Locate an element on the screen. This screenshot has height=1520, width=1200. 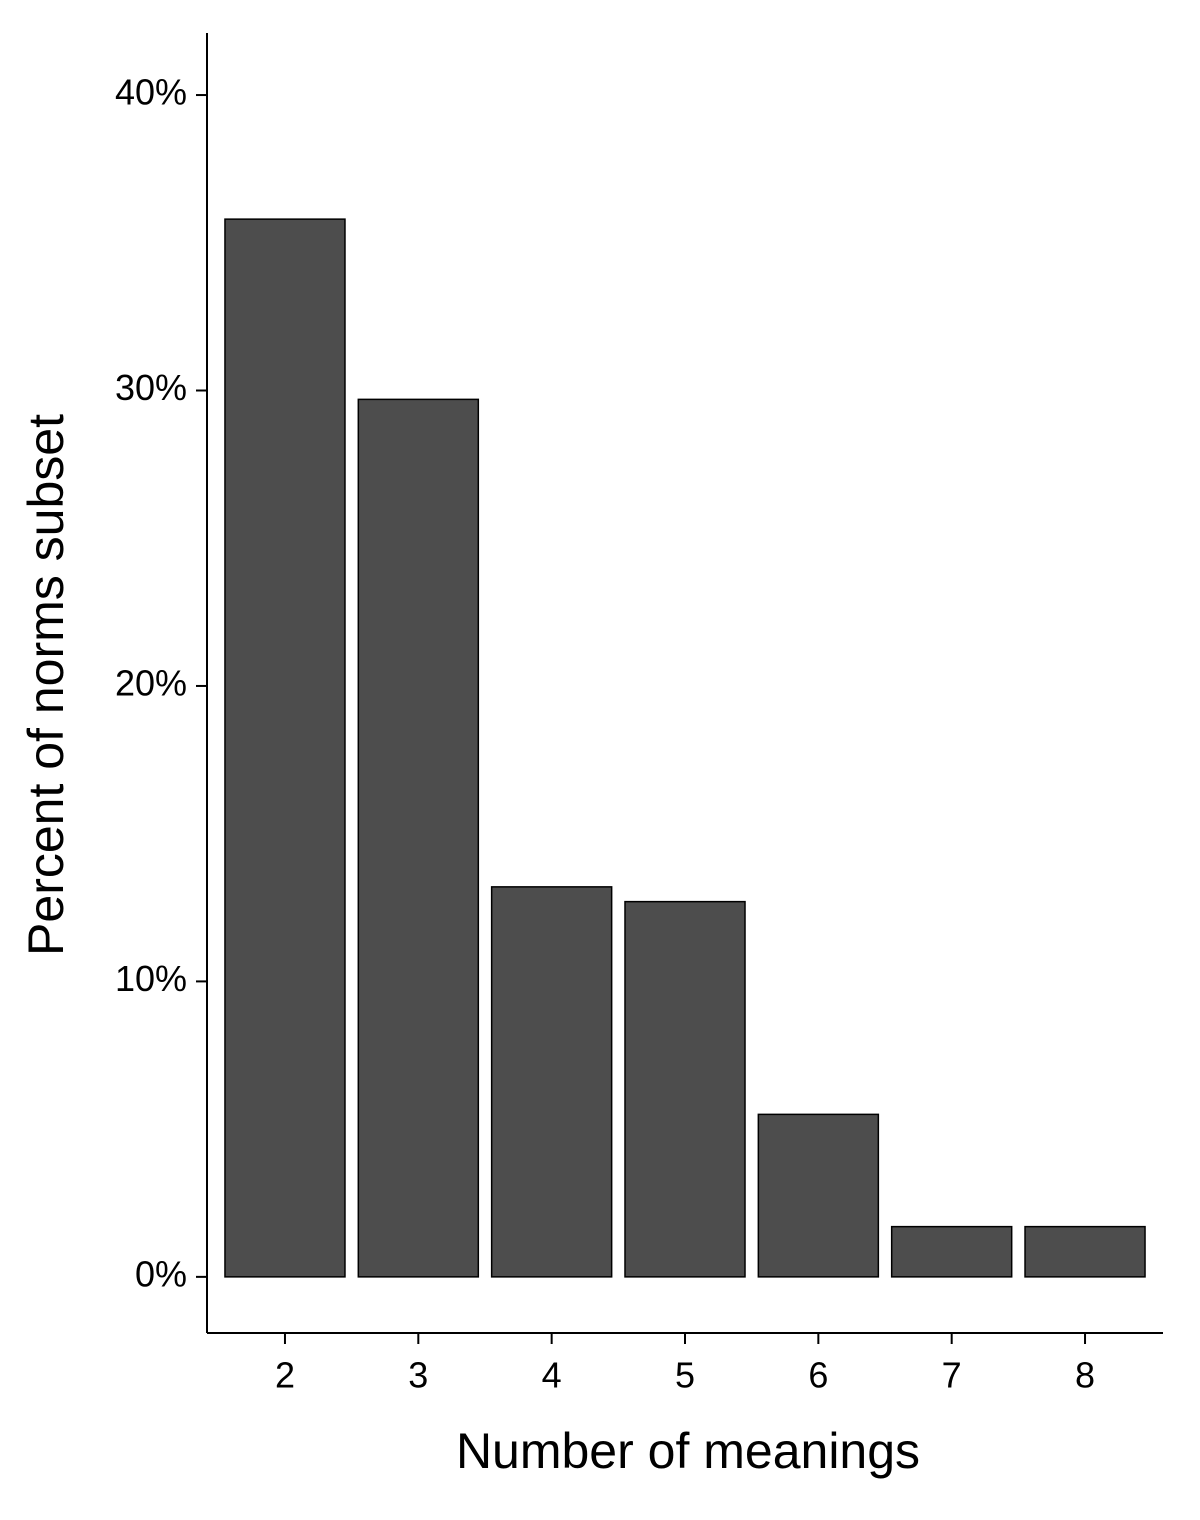
x-tick-label: 2 is located at coordinates (285, 1375).